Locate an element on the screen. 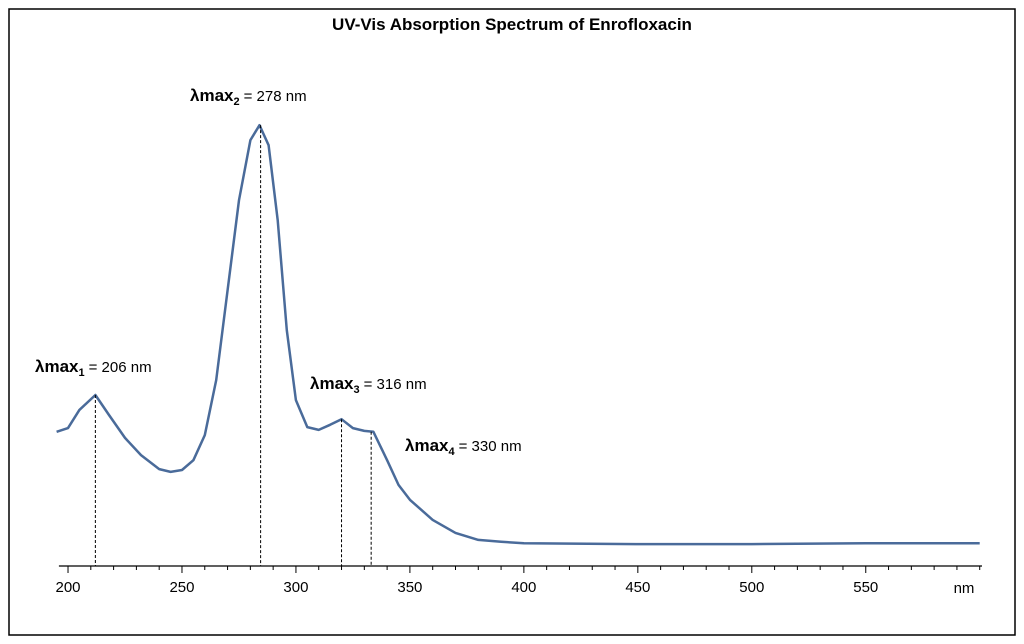  peak-annotation: λmax4 = 330 nm is located at coordinates (463, 447).